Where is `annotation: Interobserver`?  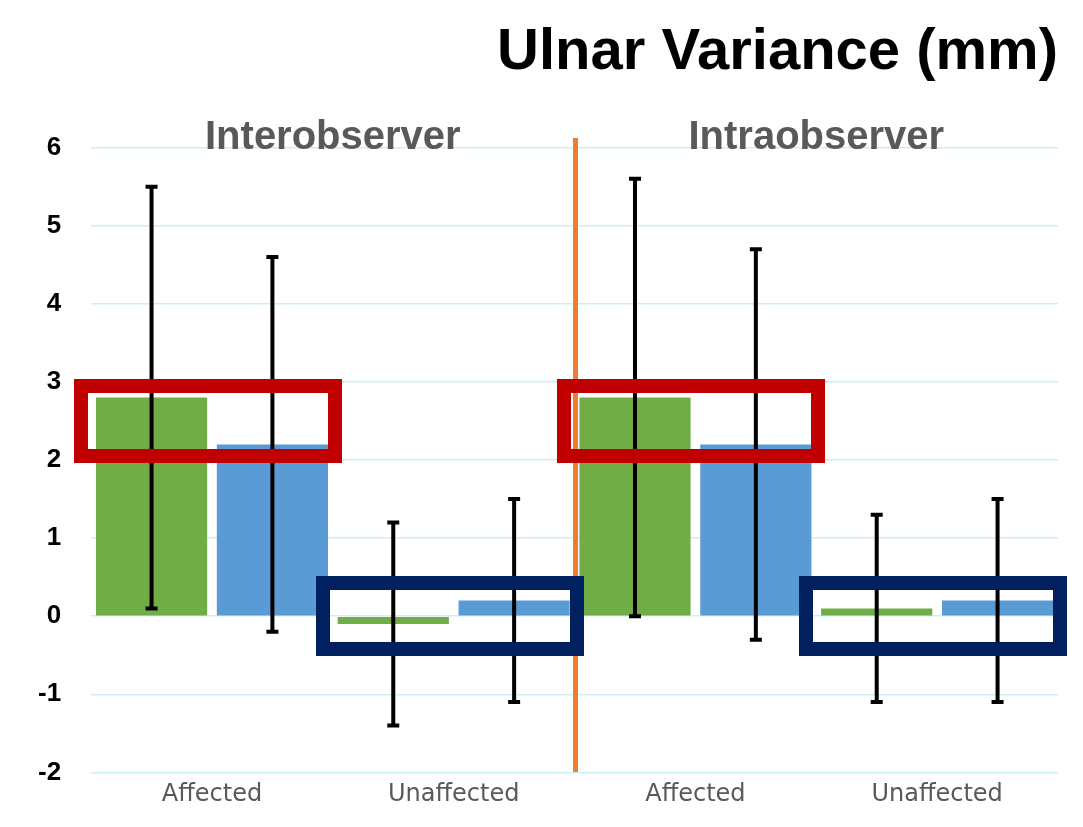 annotation: Interobserver is located at coordinates (333, 134).